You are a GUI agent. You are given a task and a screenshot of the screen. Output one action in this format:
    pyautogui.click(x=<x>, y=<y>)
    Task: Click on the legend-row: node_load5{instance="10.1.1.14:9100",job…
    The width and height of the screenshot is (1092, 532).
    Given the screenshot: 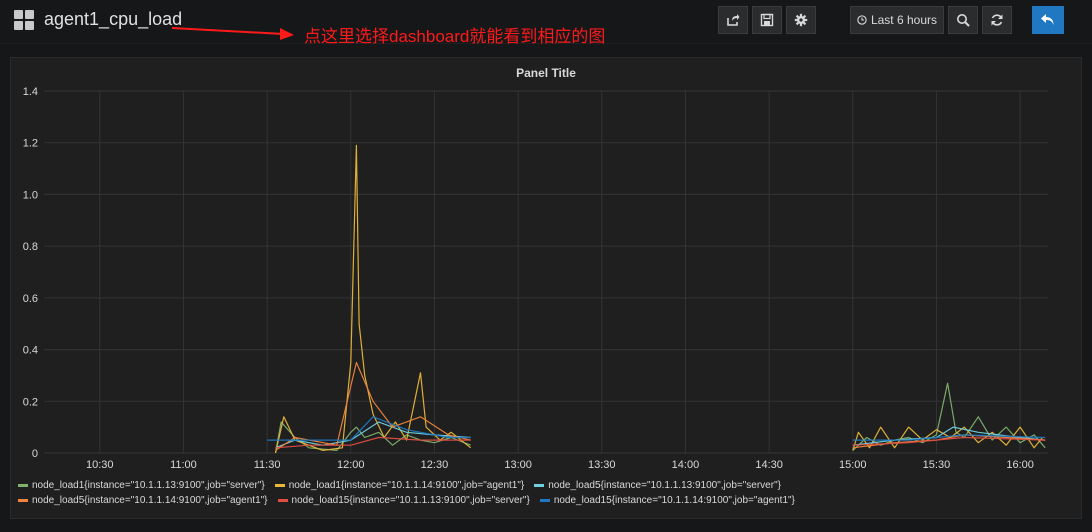 What is the action you would take?
    pyautogui.click(x=548, y=500)
    